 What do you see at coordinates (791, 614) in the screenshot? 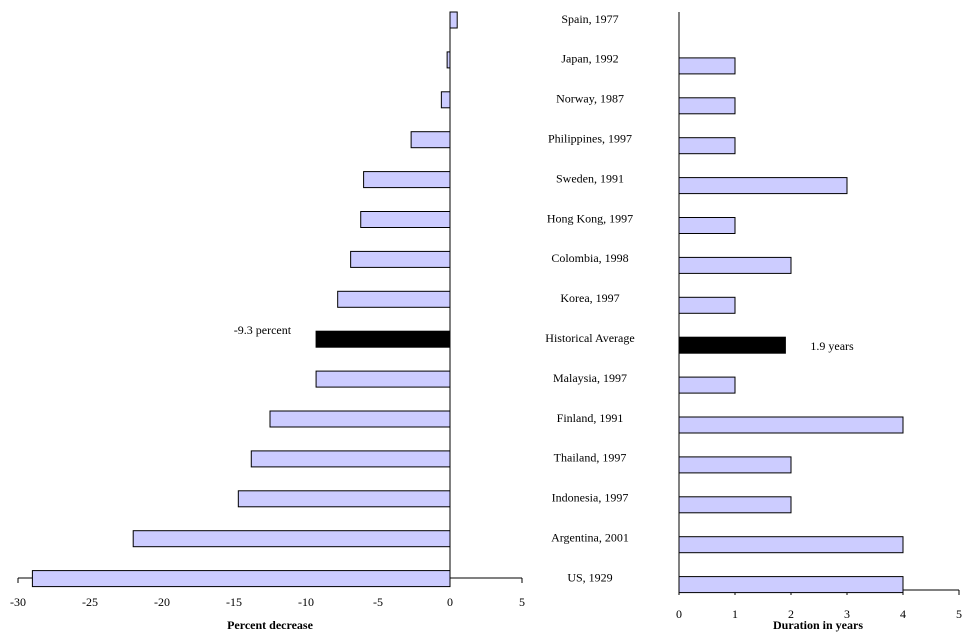
I see `x-tick-label: 2` at bounding box center [791, 614].